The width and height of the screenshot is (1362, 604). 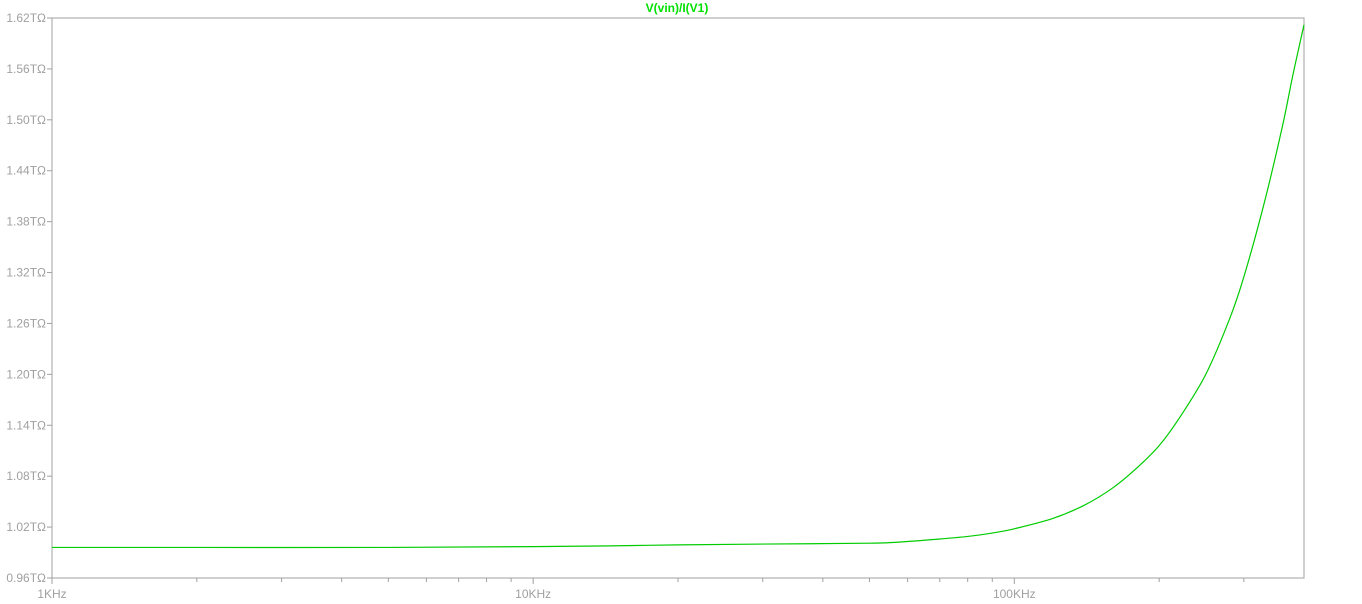 What do you see at coordinates (51, 594) in the screenshot?
I see `x-tick-label: 1KHz` at bounding box center [51, 594].